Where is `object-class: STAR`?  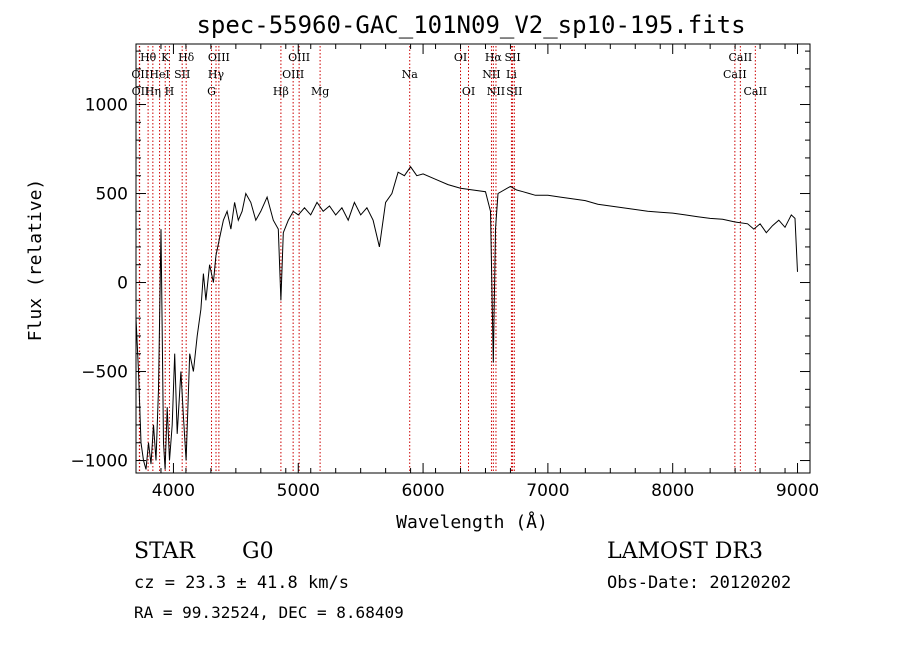
object-class: STAR is located at coordinates (164, 551).